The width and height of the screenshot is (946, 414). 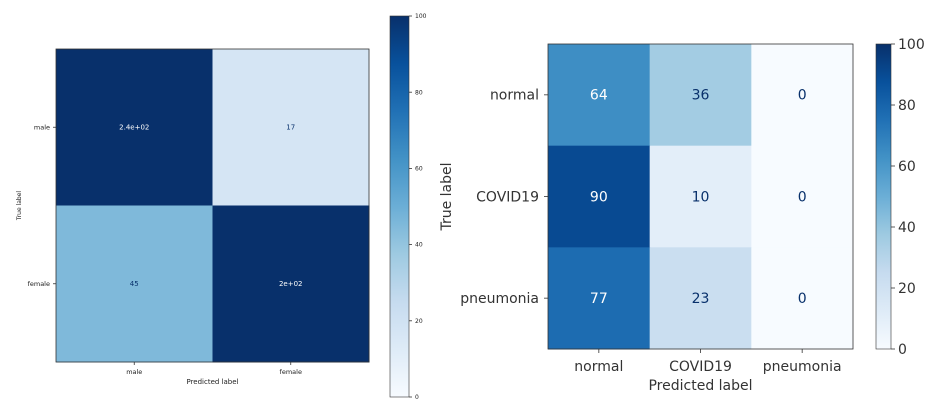 I want to click on x-tick-label: male, so click(x=134, y=372).